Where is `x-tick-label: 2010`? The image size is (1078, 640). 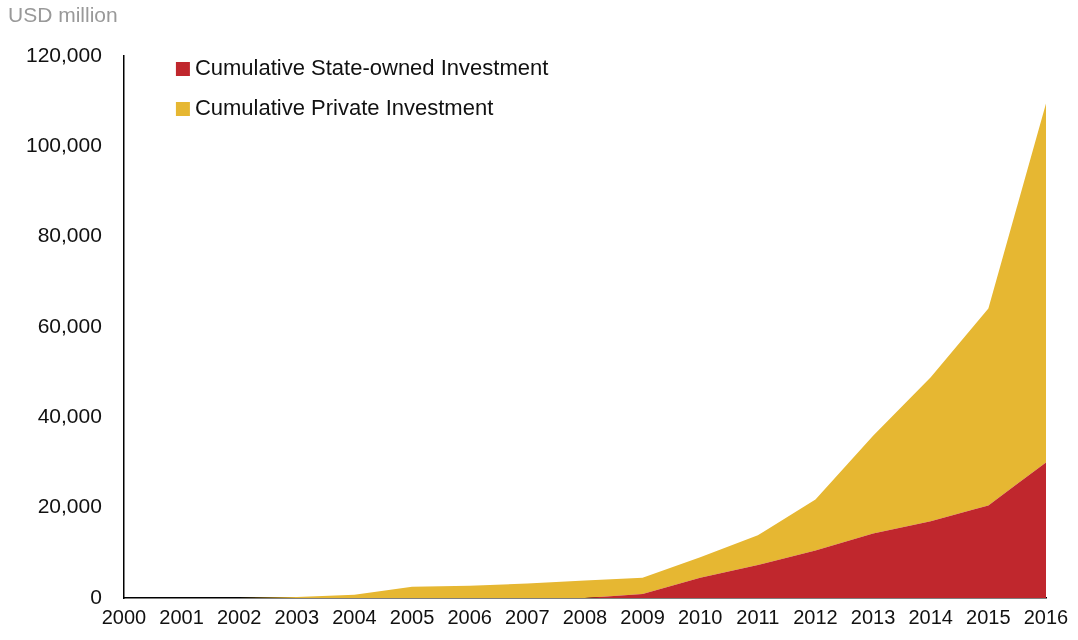
x-tick-label: 2010 is located at coordinates (700, 616).